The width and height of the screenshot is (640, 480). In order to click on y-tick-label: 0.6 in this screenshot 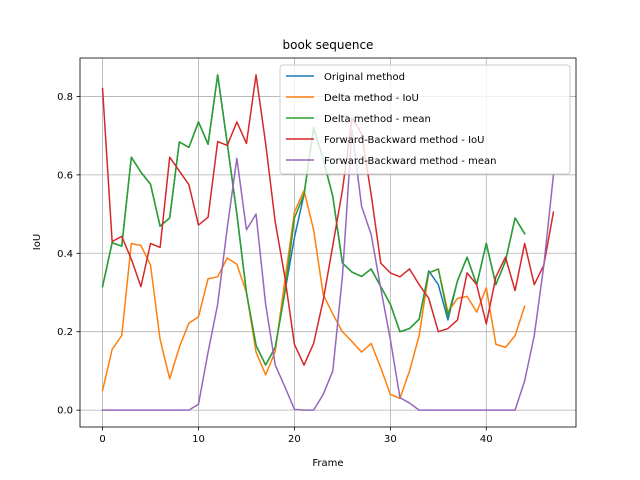, I will do `click(65, 175)`.